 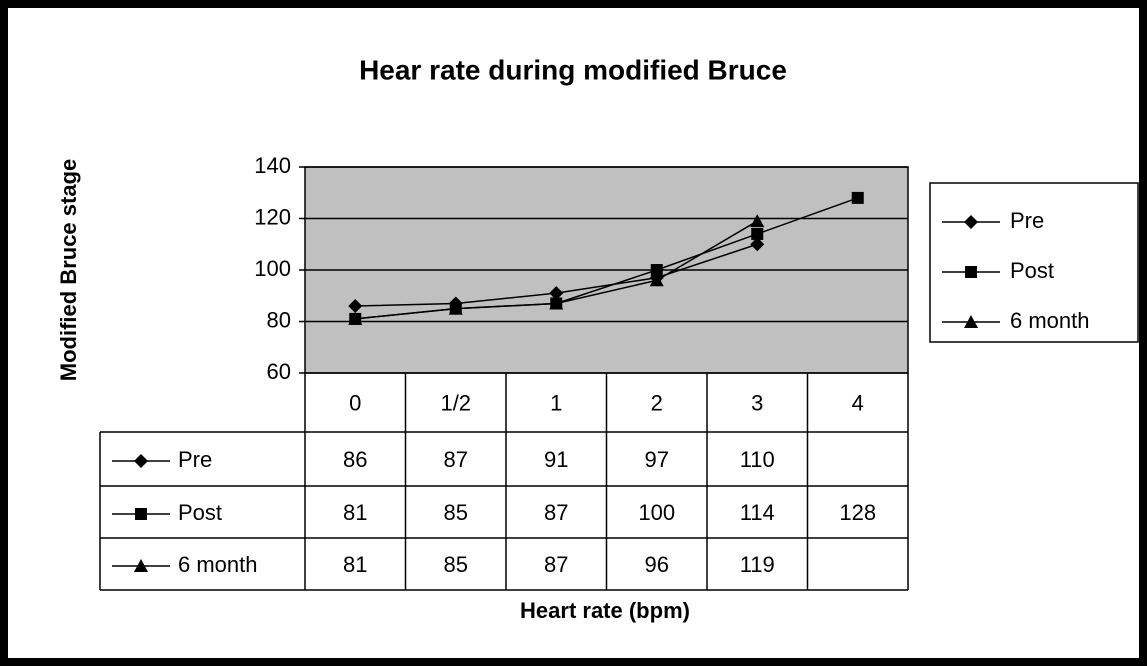 I want to click on legend-label: Pre, so click(x=1027, y=220).